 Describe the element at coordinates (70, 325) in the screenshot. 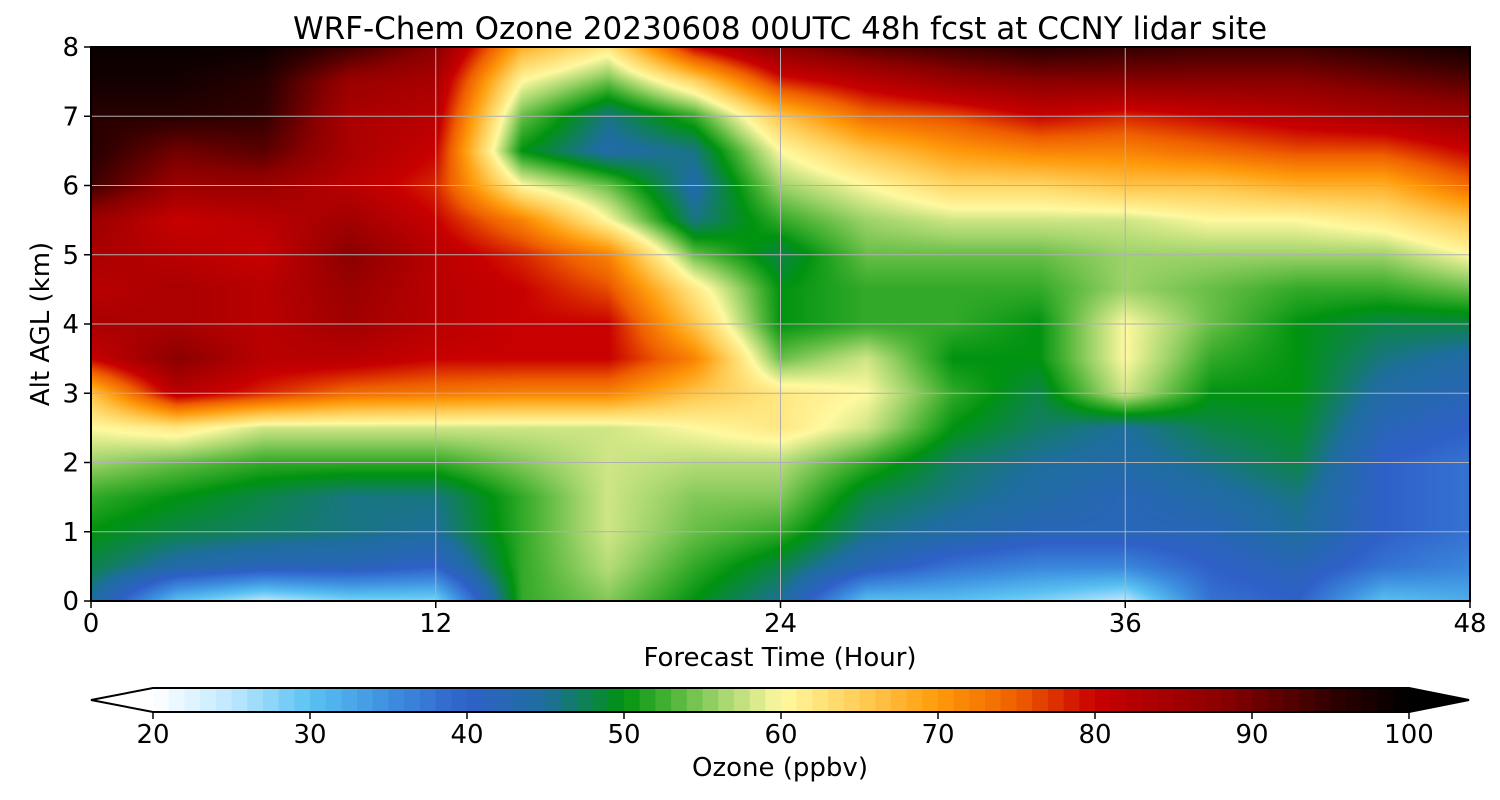

I see `y-tick-label: 4` at that location.